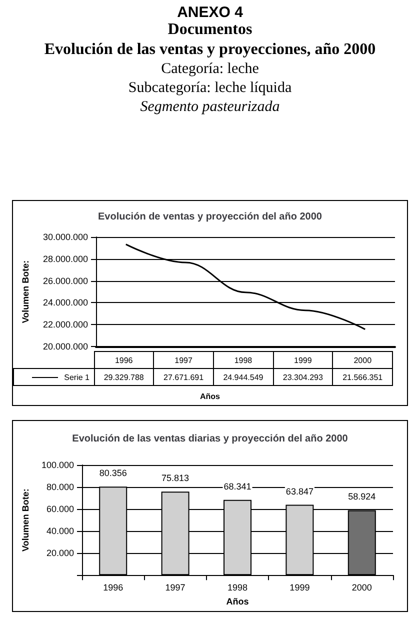 This screenshot has height=632, width=420. Describe the element at coordinates (210, 12) in the screenshot. I see `text: ANEXO 4` at that location.